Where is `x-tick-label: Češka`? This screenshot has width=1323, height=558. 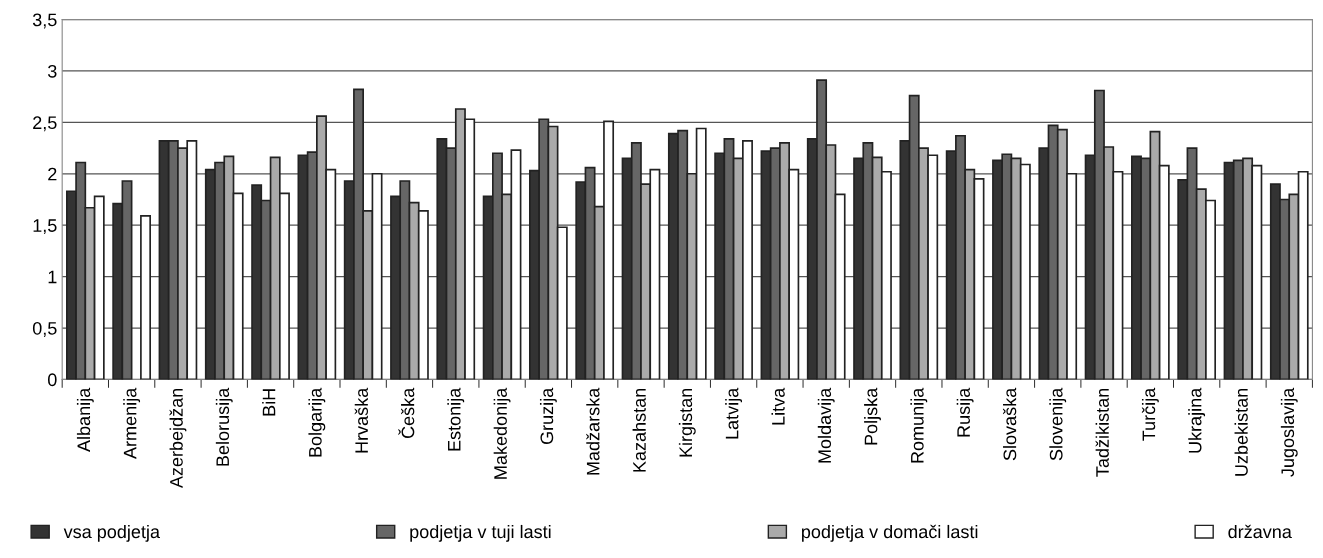 x-tick-label: Češka is located at coordinates (406, 413).